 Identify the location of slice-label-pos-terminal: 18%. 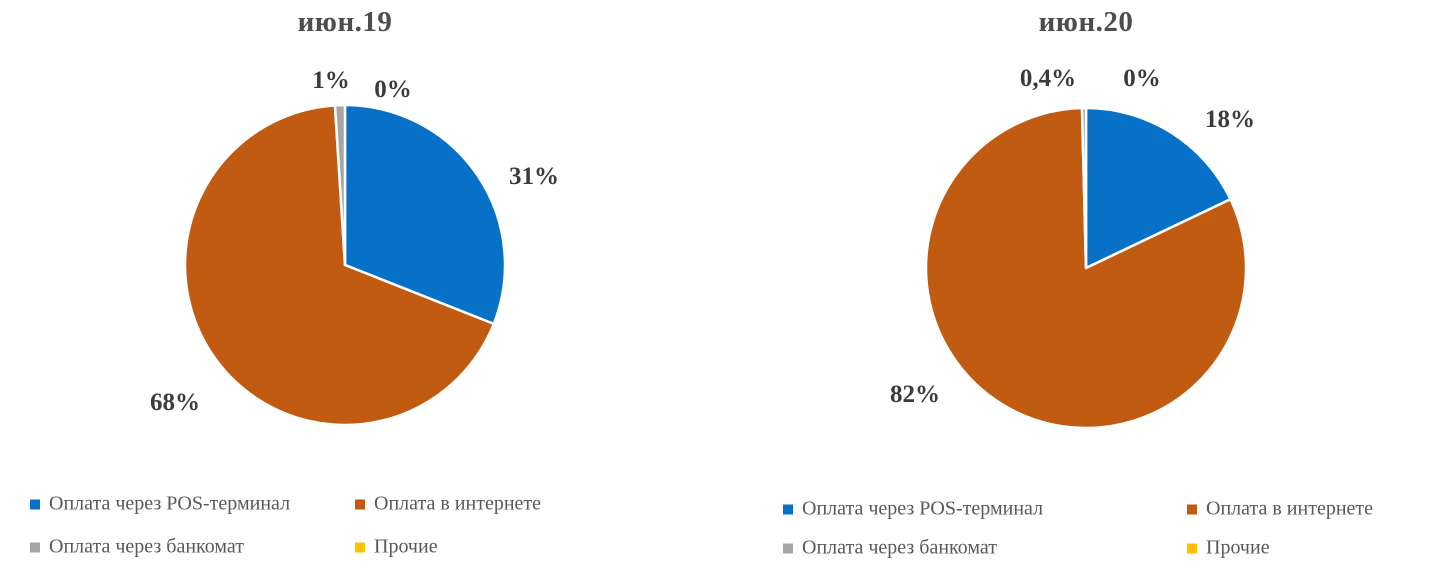
(1230, 119).